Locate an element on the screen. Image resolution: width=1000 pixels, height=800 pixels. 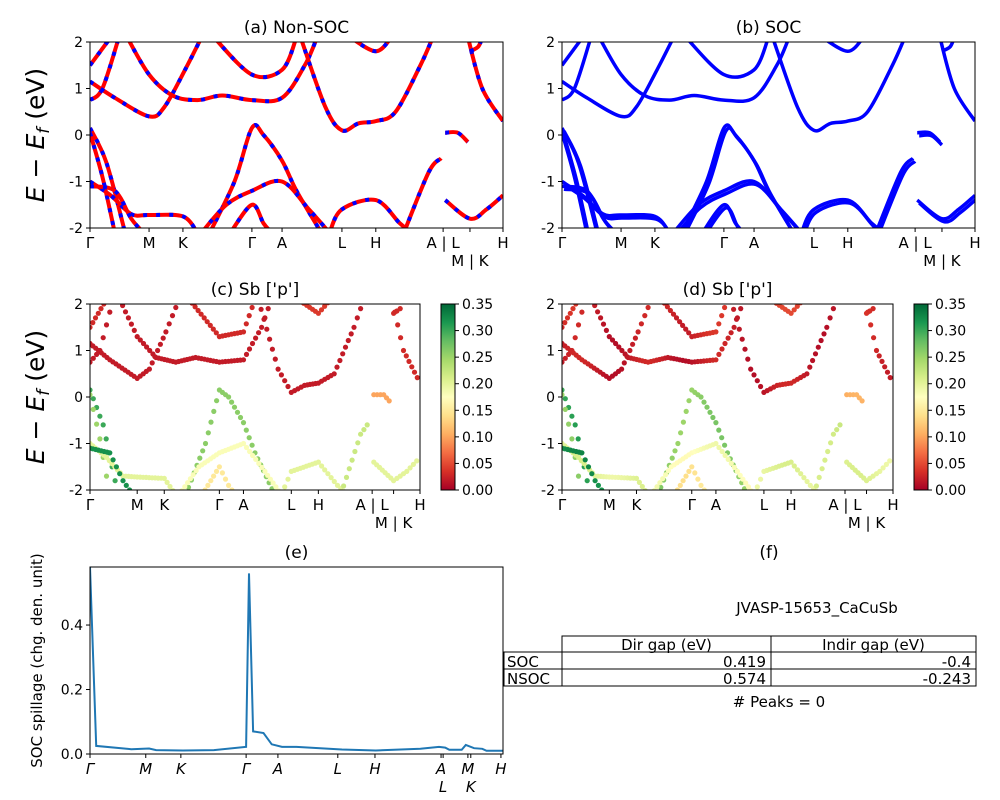
y-tick-label: -2 is located at coordinates (76, 229).